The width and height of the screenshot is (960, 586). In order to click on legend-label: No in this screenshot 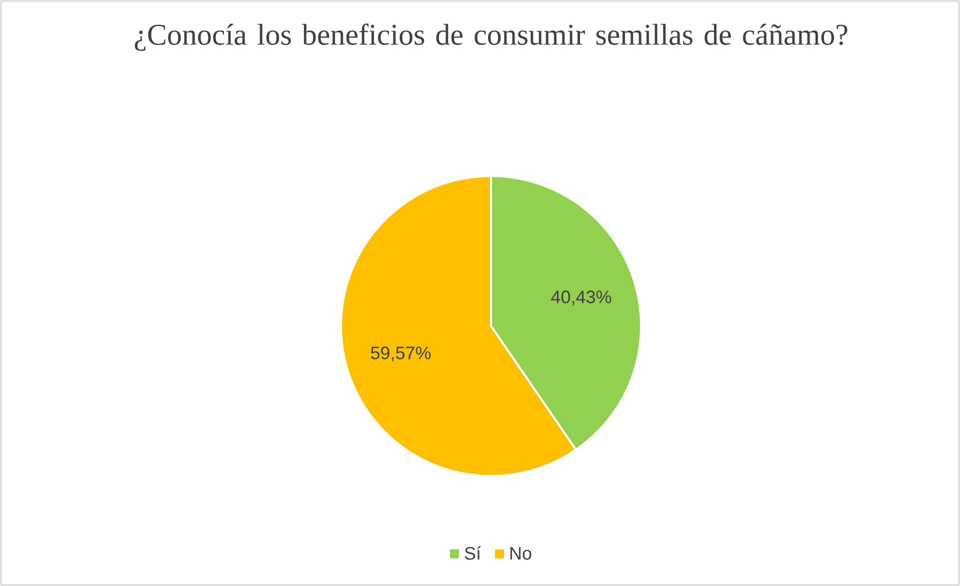, I will do `click(521, 553)`.